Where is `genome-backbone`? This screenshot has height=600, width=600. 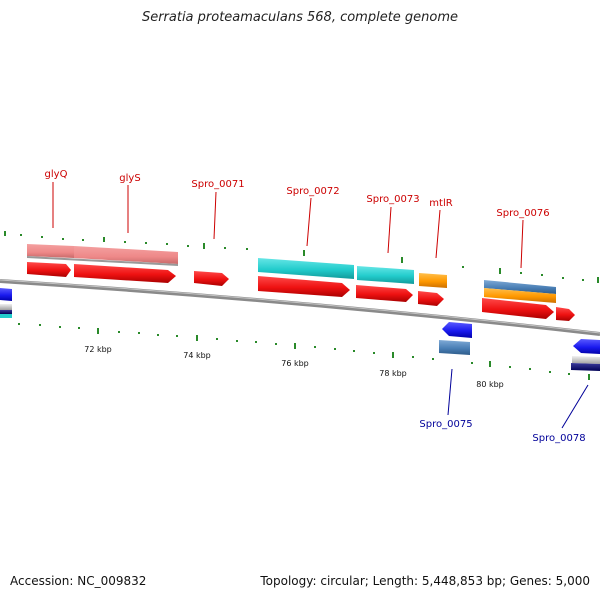 genome-backbone is located at coordinates (300, 307).